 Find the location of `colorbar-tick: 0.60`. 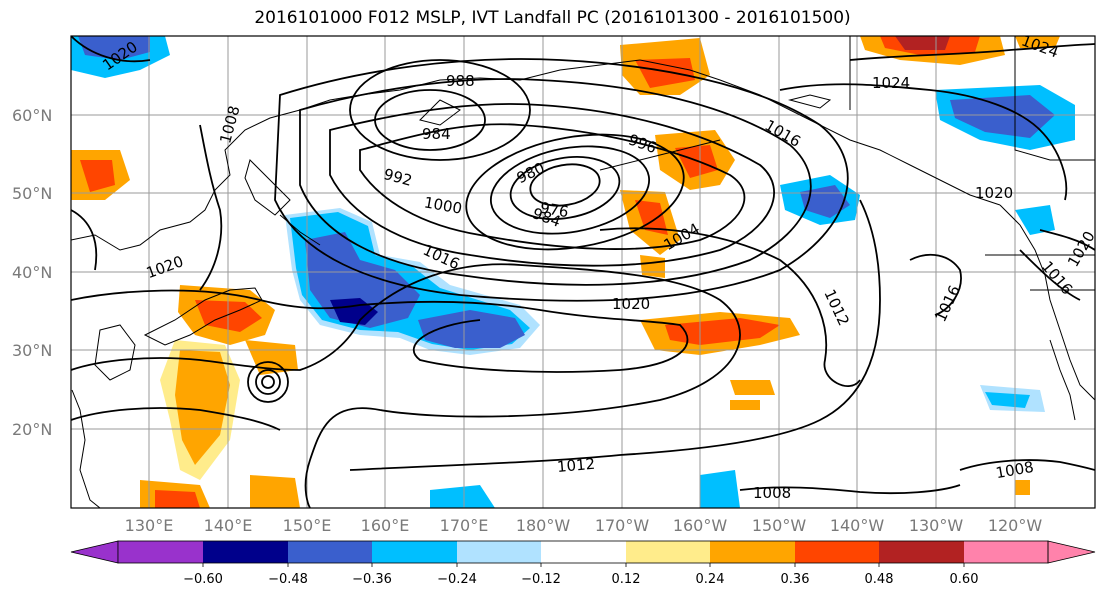

colorbar-tick: 0.60 is located at coordinates (964, 579).